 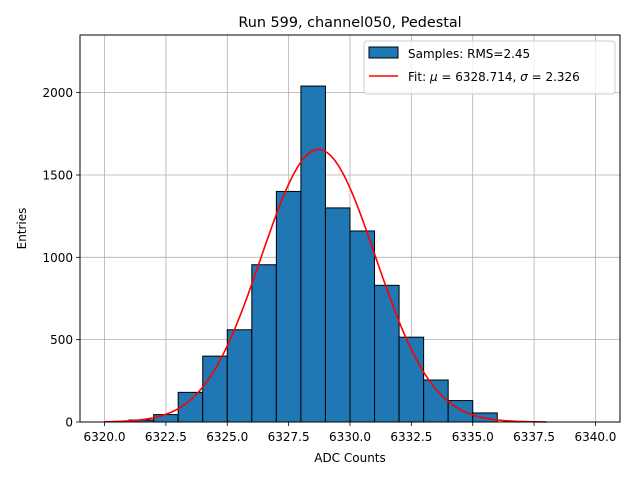 What do you see at coordinates (473, 437) in the screenshot?
I see `x-tick-label: 6335.0` at bounding box center [473, 437].